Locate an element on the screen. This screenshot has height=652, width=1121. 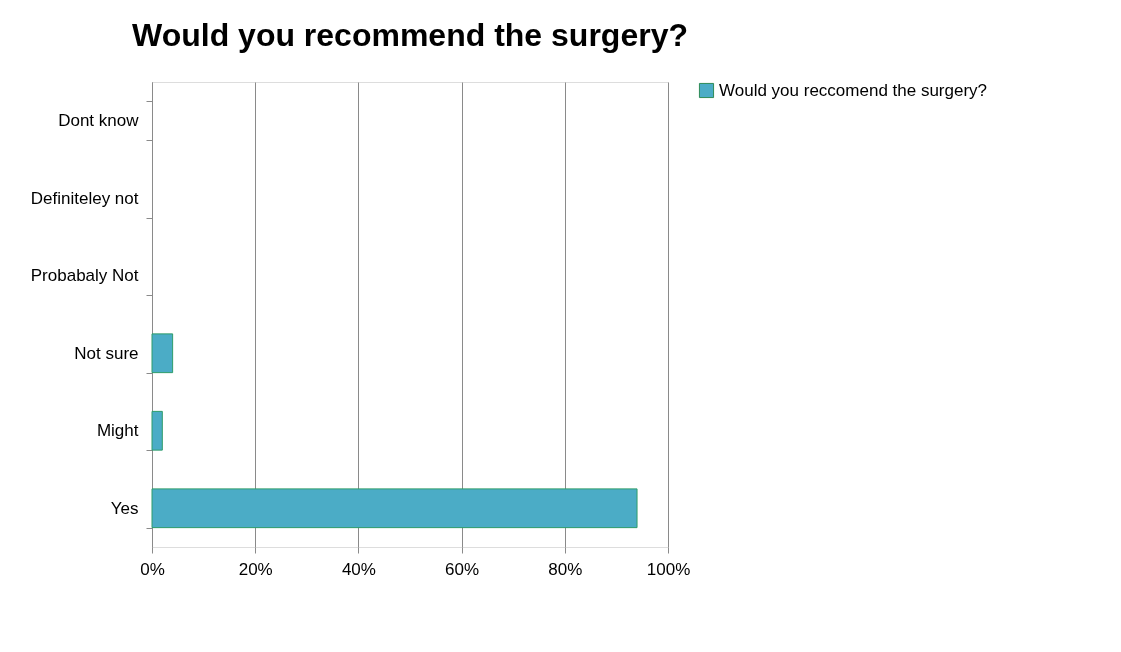
y-tick-label: Might is located at coordinates (117, 431).